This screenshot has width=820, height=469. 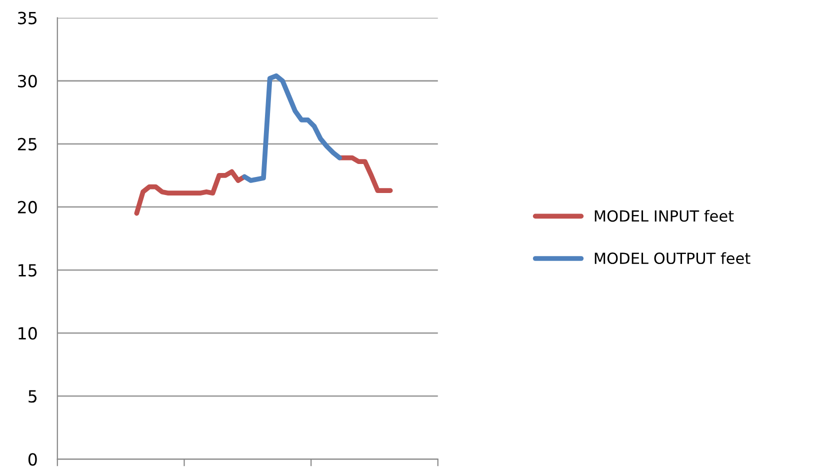 What do you see at coordinates (27, 18) in the screenshot?
I see `y-tick-label: 35` at bounding box center [27, 18].